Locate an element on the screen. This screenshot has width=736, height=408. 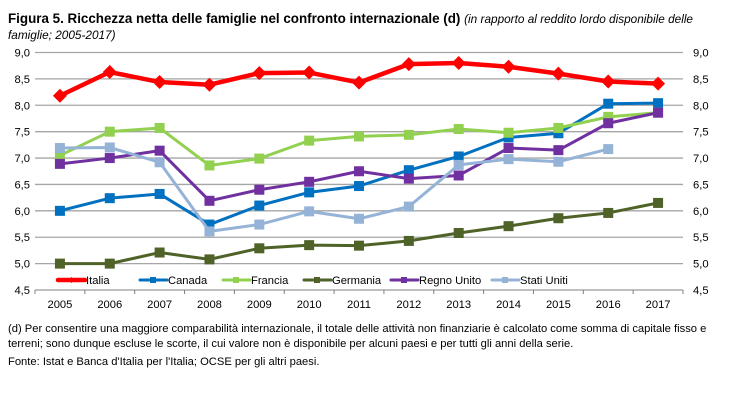
series-line is located at coordinates (359, 233).